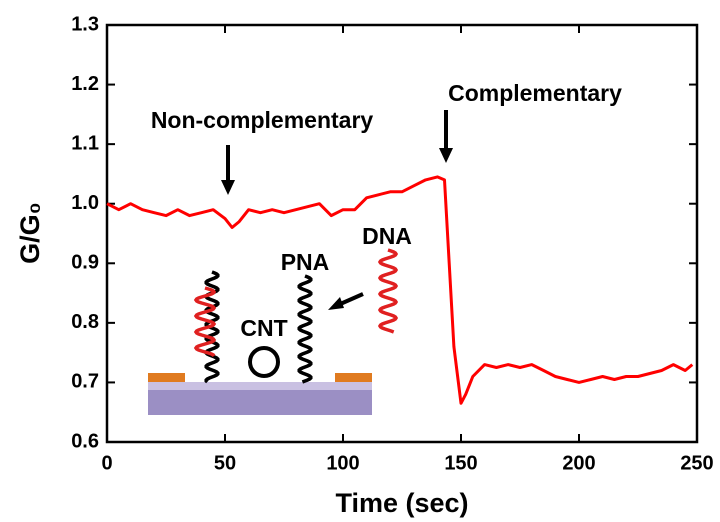 The width and height of the screenshot is (720, 522). Describe the element at coordinates (85, 24) in the screenshot. I see `y-tick-label: 1.3` at that location.